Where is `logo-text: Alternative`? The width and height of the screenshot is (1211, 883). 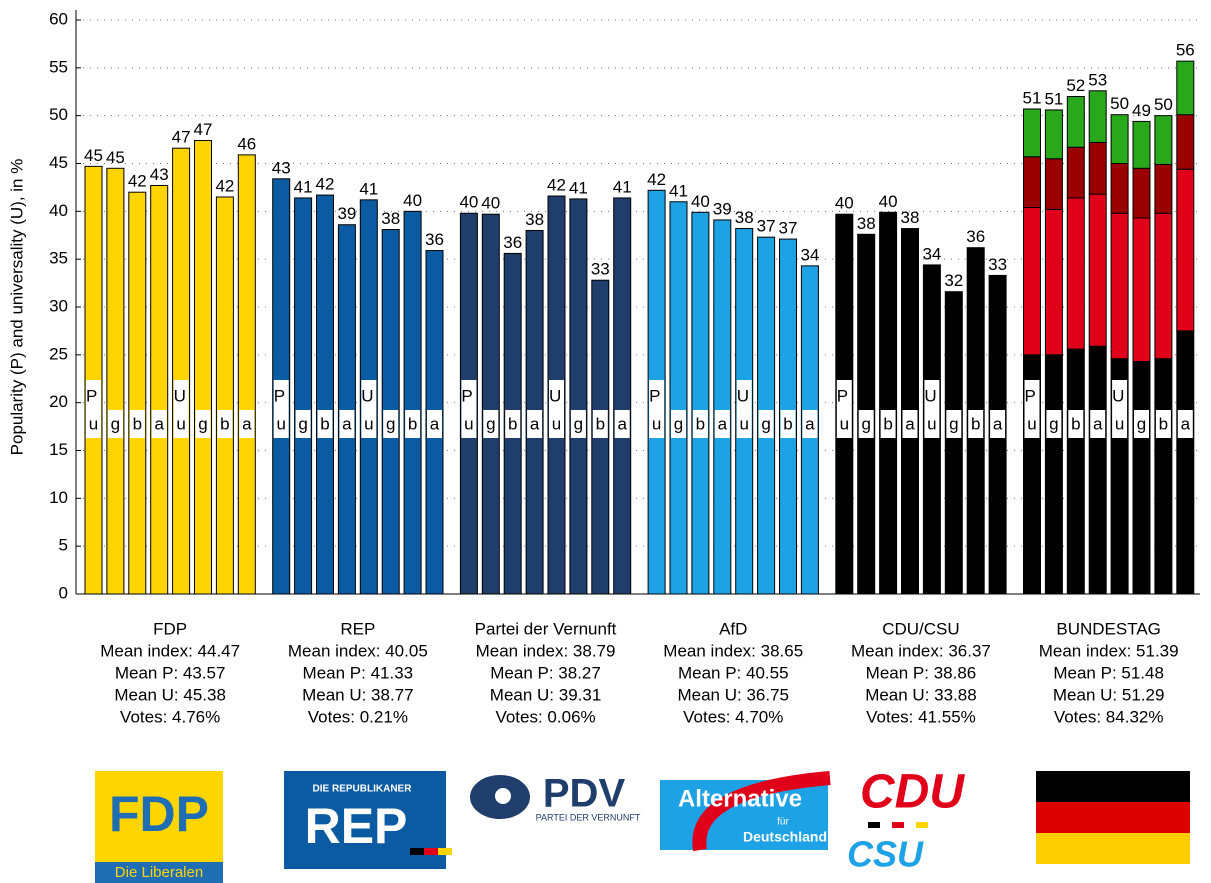 logo-text: Alternative is located at coordinates (740, 798).